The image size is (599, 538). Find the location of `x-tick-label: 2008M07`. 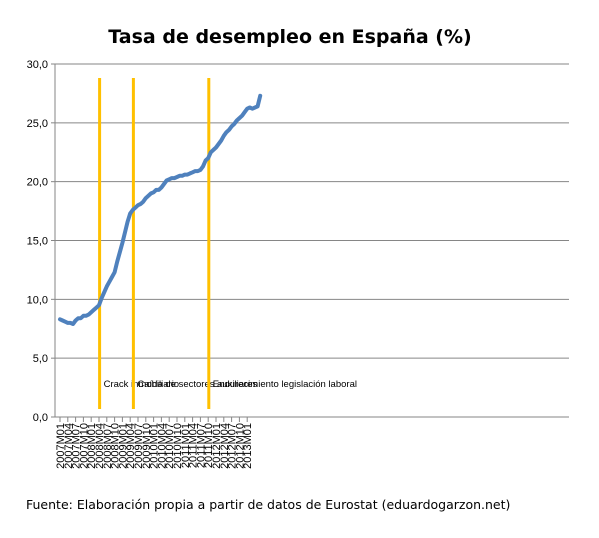

x-tick-label: 2008M07 is located at coordinates (108, 446).